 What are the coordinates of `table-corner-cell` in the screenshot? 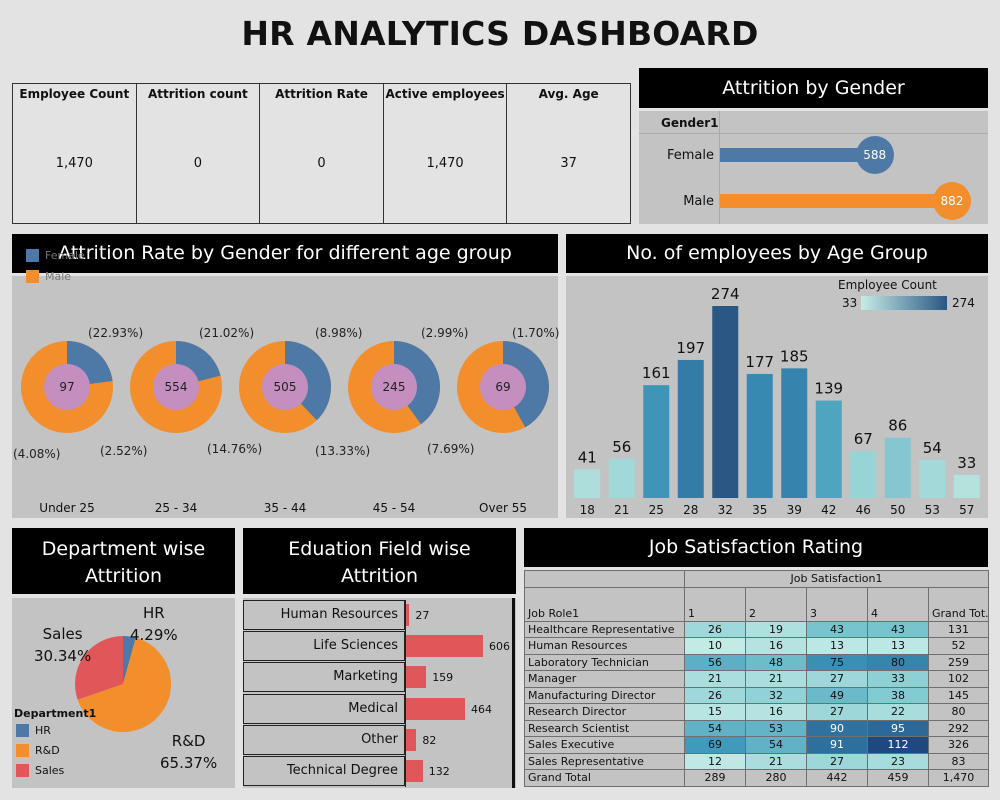 It's located at (604, 579).